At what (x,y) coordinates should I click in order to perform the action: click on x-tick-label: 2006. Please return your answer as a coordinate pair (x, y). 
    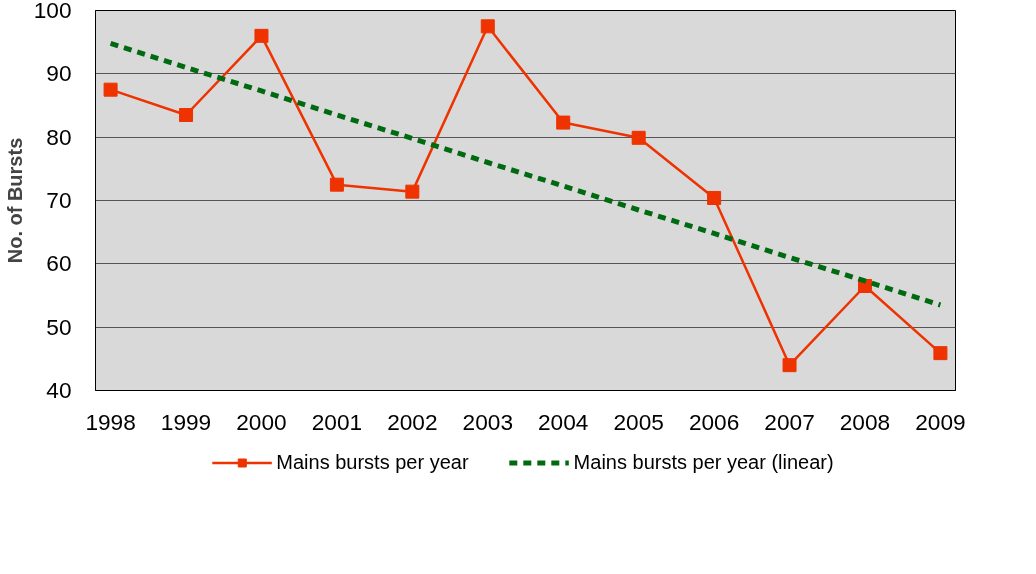
    Looking at the image, I should click on (714, 421).